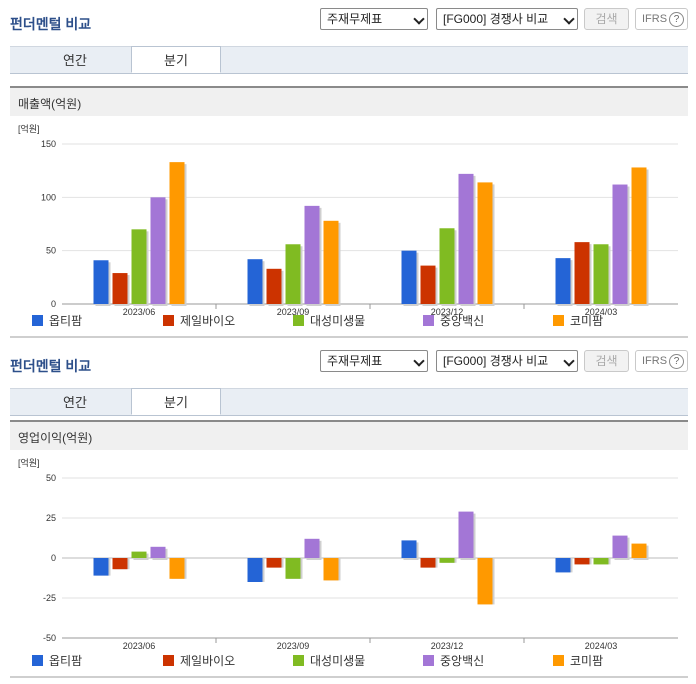 The image size is (696, 684). What do you see at coordinates (49, 638) in the screenshot?
I see `y-tick-label: -50` at bounding box center [49, 638].